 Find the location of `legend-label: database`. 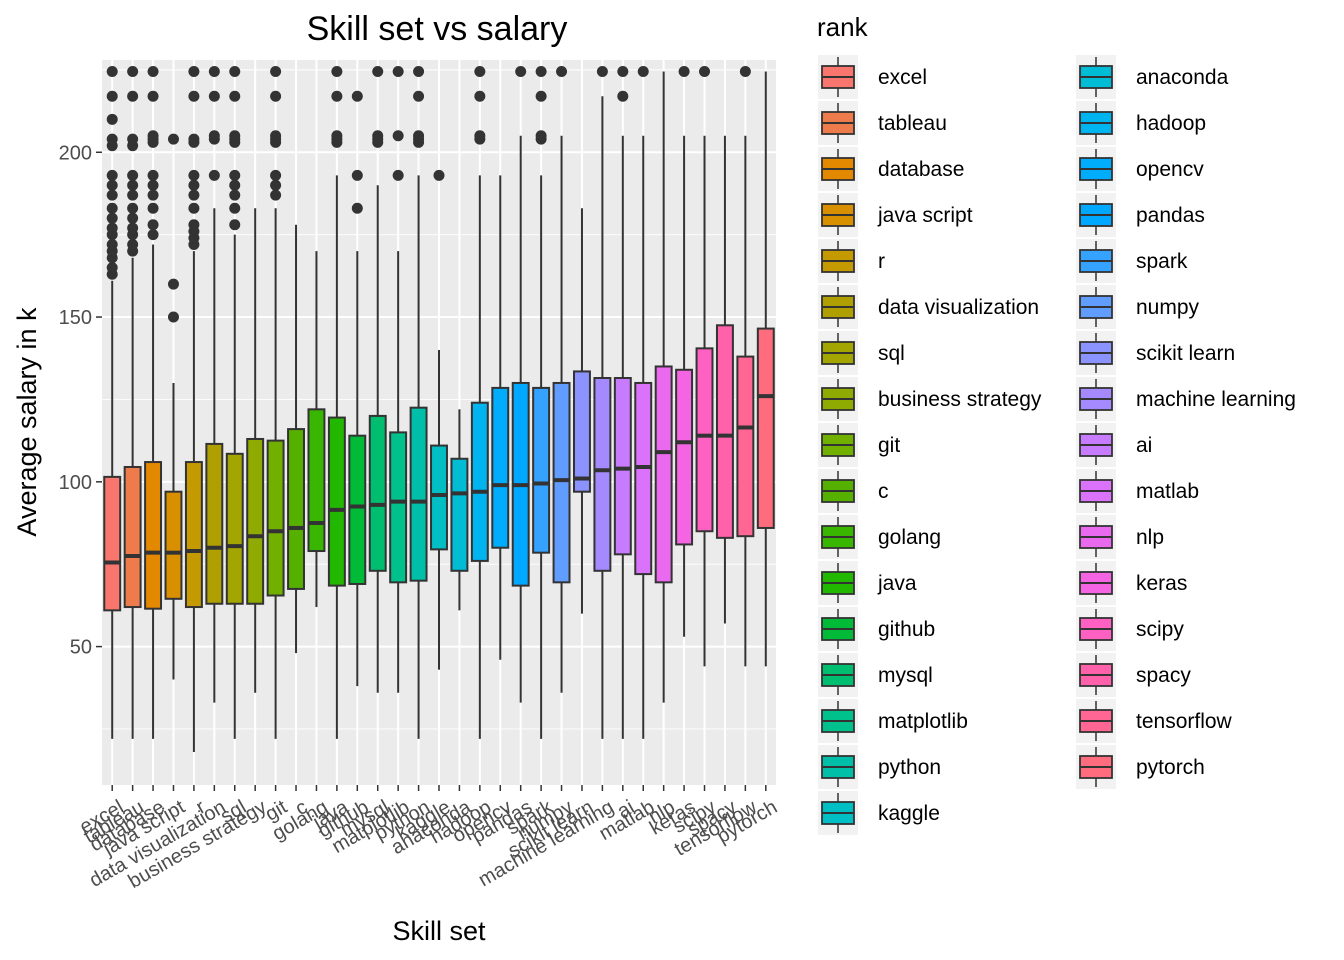

legend-label: database is located at coordinates (921, 169).